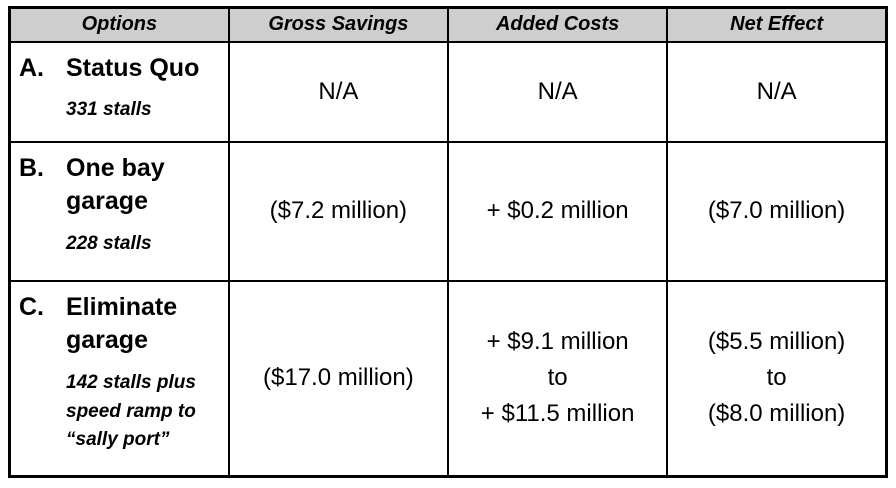 The height and width of the screenshot is (488, 896). Describe the element at coordinates (115, 184) in the screenshot. I see `option-title: One bay garage` at that location.